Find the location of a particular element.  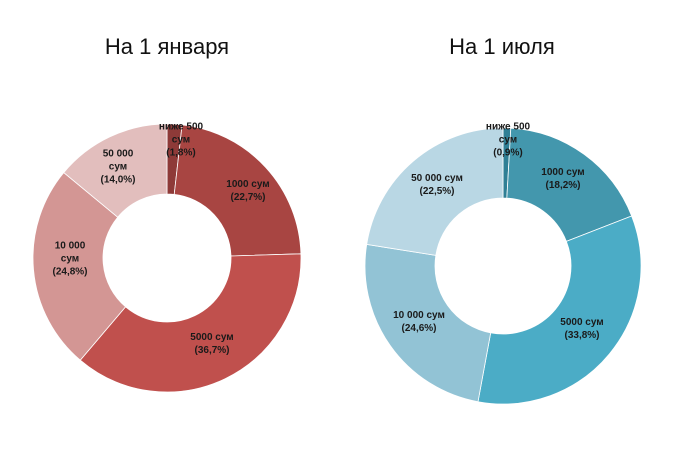

slice-label-1000: 1000 сум (22,7%) is located at coordinates (247, 191).